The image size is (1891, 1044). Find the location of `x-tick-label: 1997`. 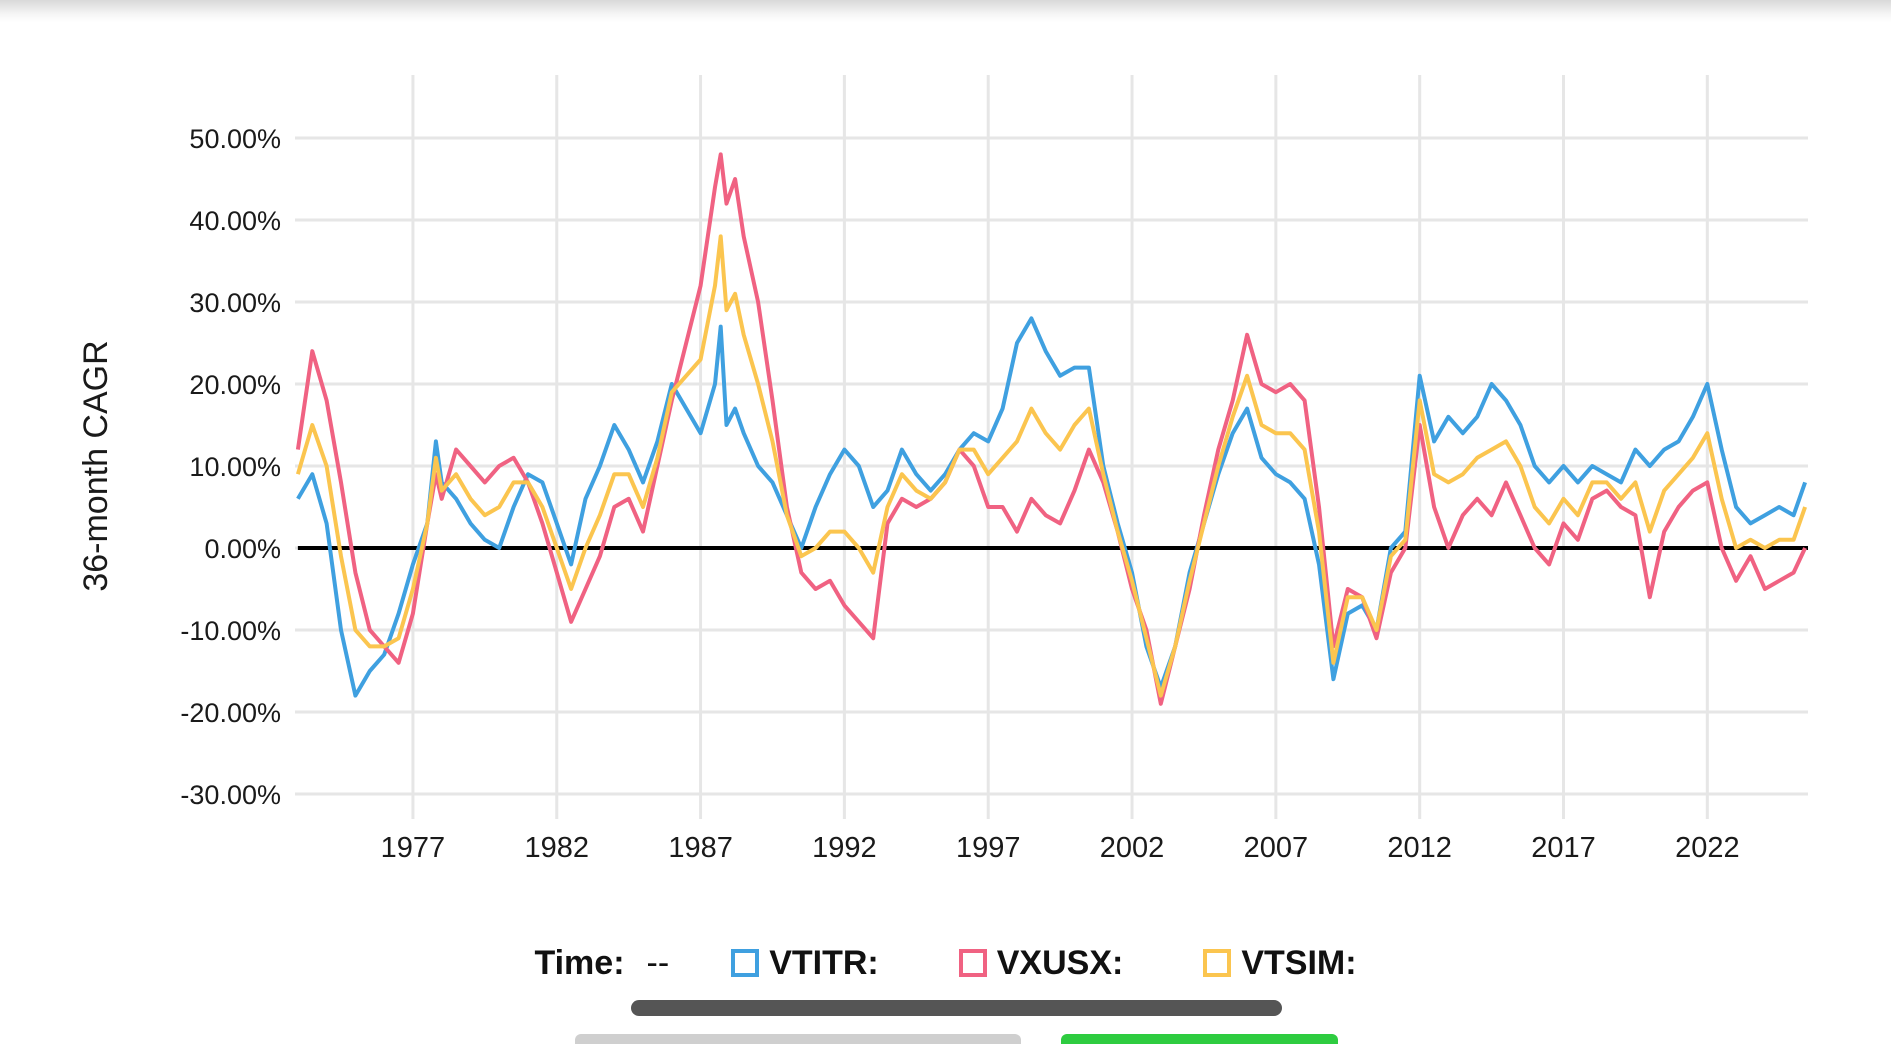

x-tick-label: 1997 is located at coordinates (988, 848).